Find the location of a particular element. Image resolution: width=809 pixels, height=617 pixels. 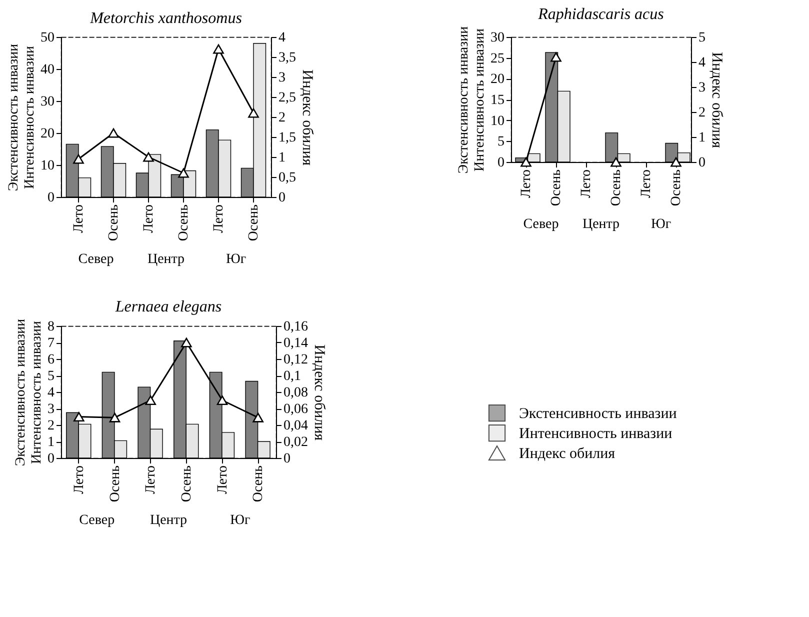

y2-tick-label: 0,5 is located at coordinates (287, 178).